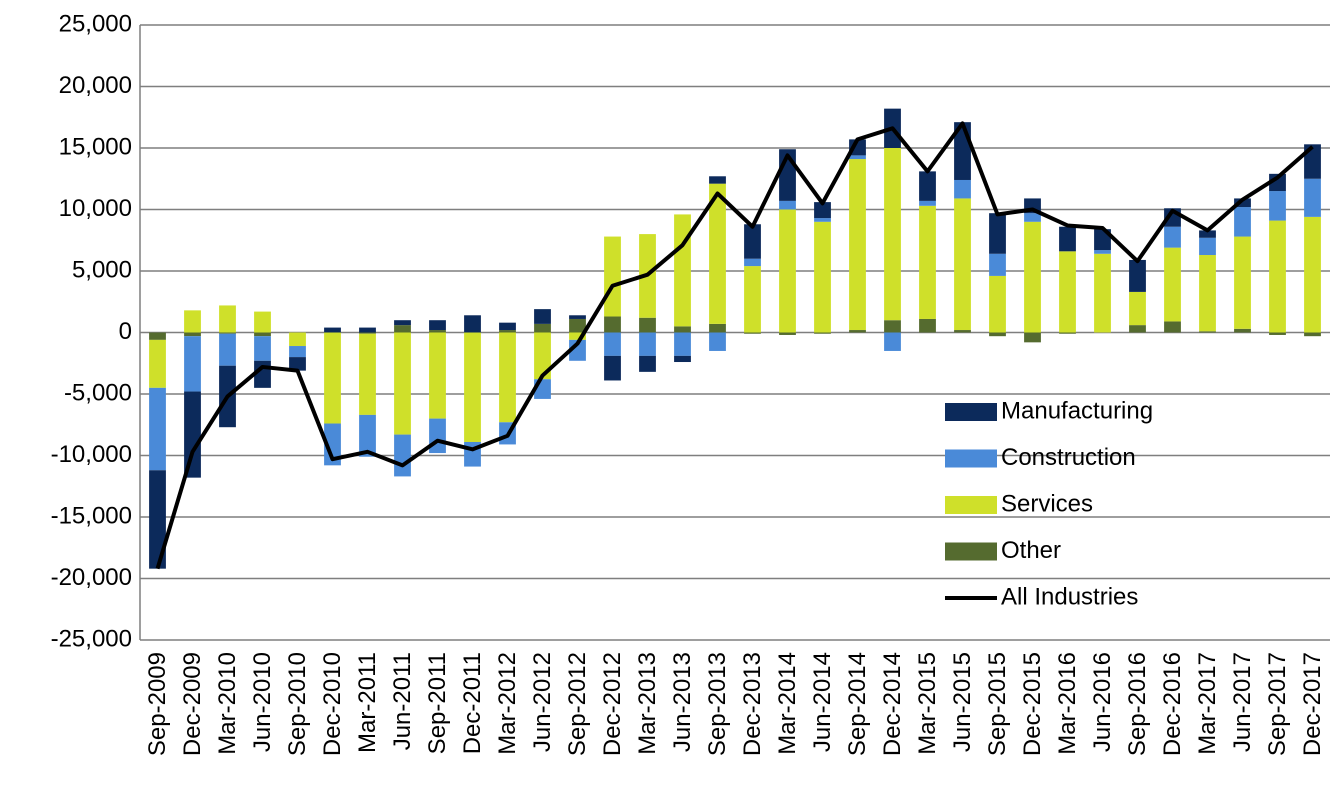  What do you see at coordinates (507, 703) in the screenshot?
I see `x-tick-label: Mar-2012` at bounding box center [507, 703].